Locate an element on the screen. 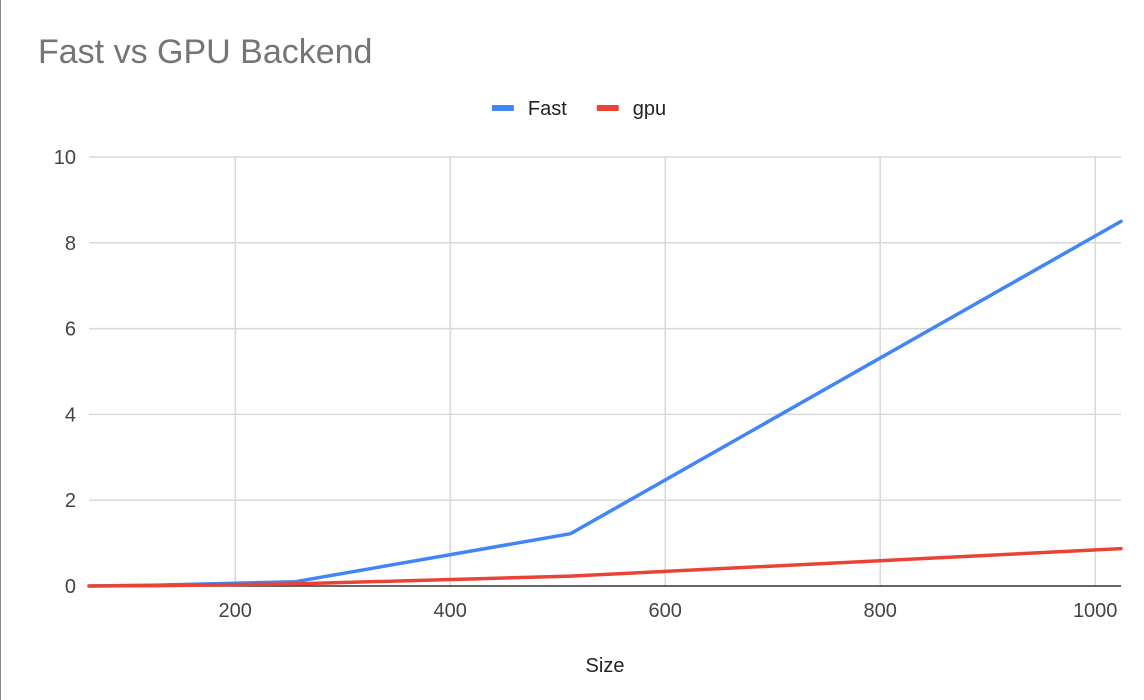  legend-label-gpu: gpu is located at coordinates (649, 109).